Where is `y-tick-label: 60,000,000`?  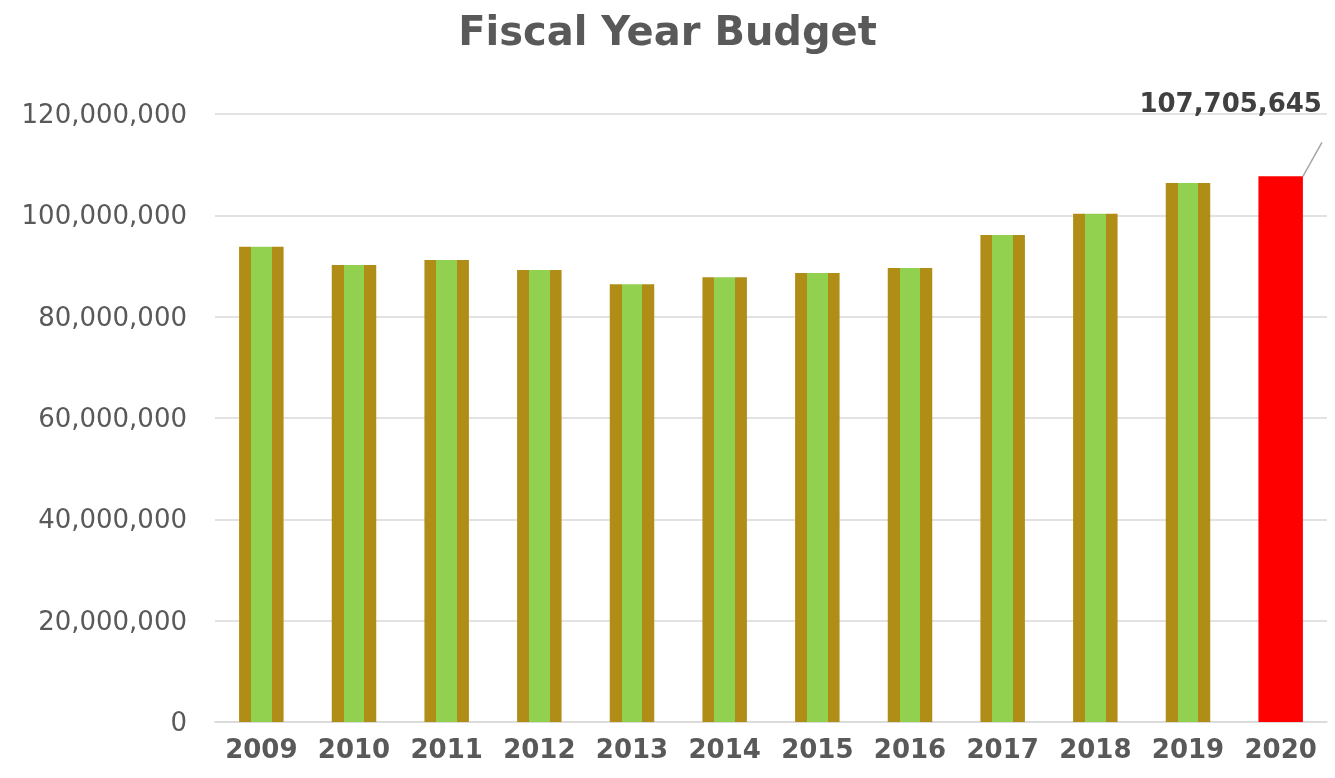
y-tick-label: 60,000,000 is located at coordinates (112, 418).